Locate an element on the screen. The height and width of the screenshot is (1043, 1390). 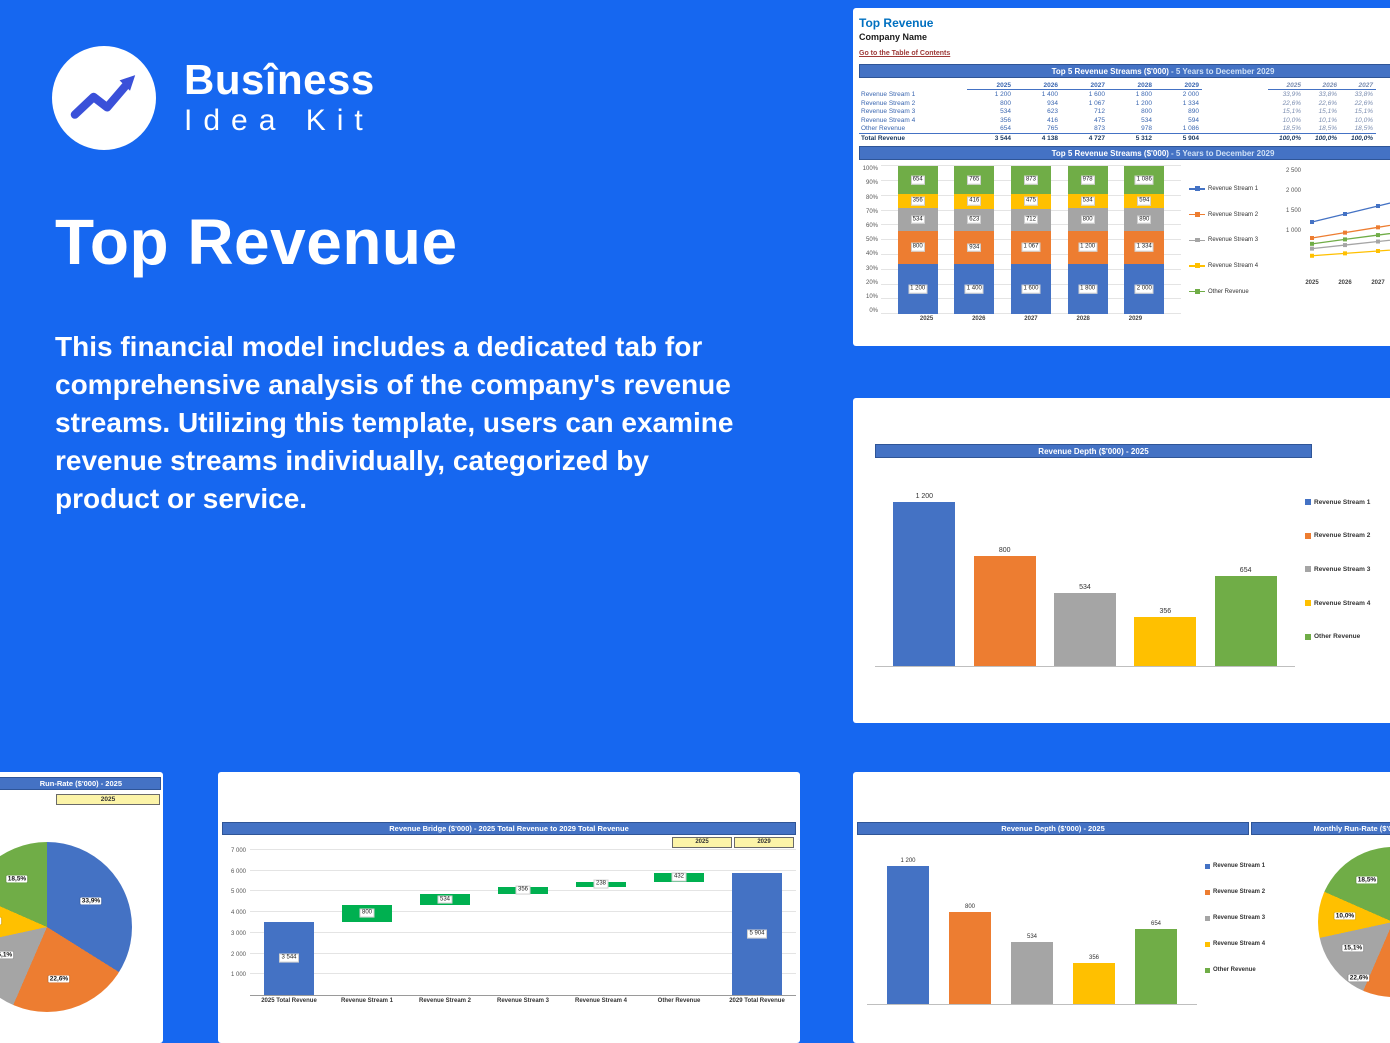
bar-segment: 534 is located at coordinates (917, 219).